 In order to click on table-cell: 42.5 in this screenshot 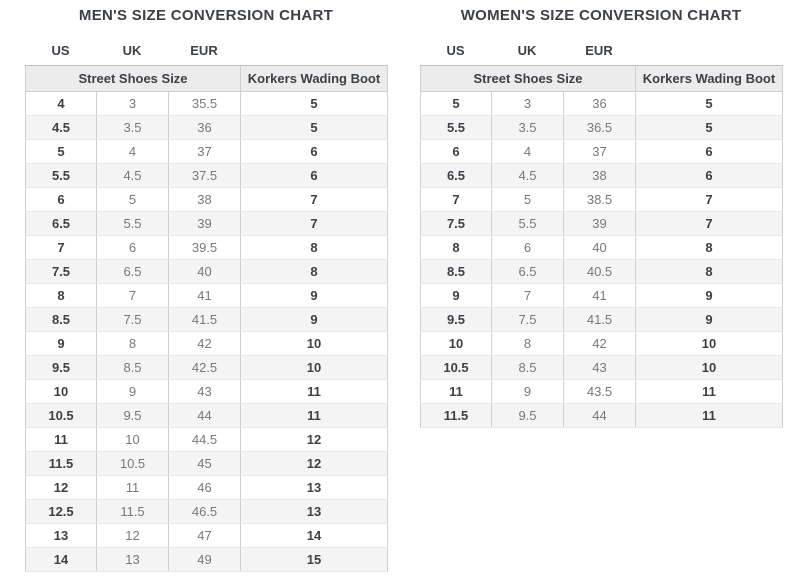, I will do `click(204, 367)`.